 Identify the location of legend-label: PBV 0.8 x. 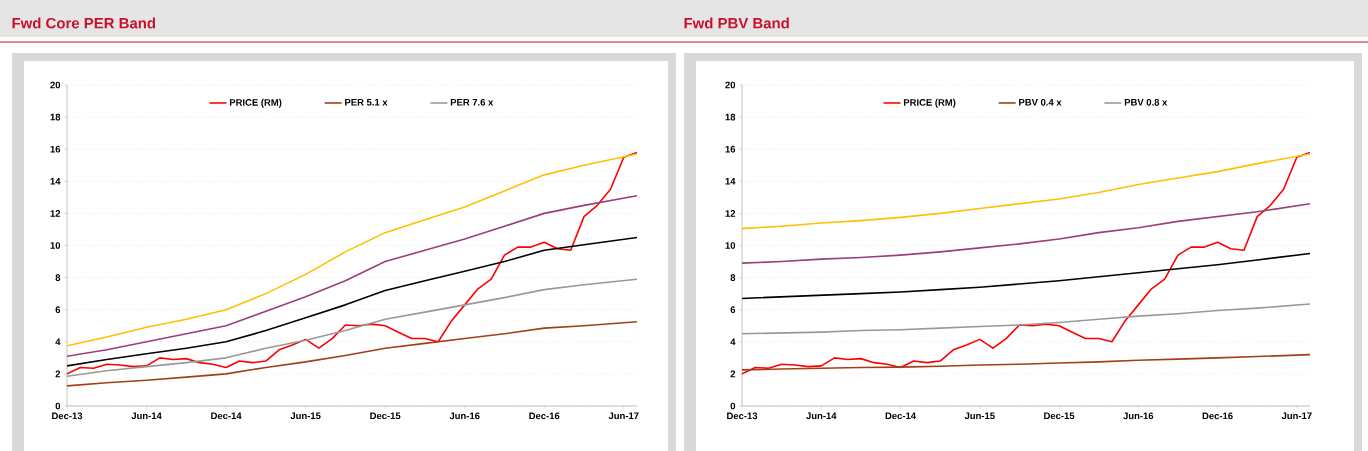
(1146, 102).